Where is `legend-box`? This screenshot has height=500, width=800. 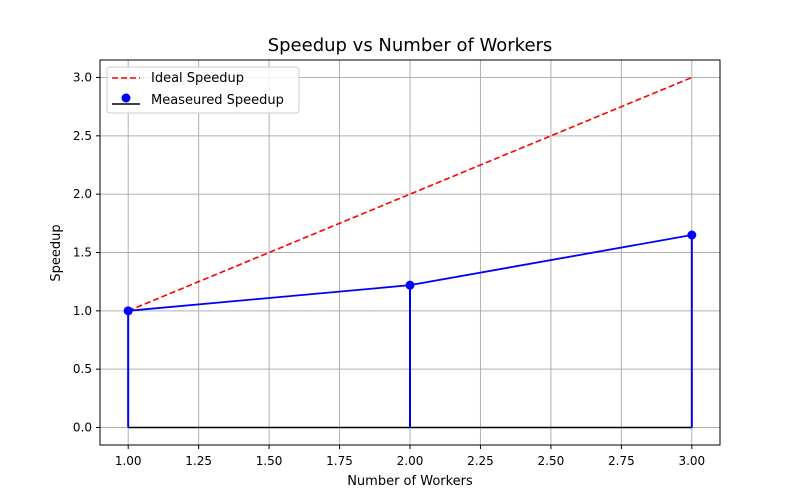 legend-box is located at coordinates (203, 90).